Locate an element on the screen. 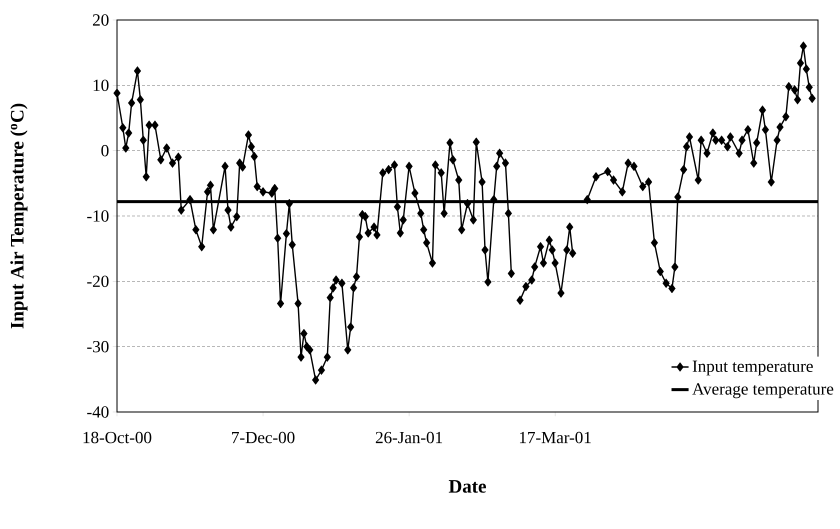 The image size is (840, 529). y-tick-label: -10 is located at coordinates (98, 216).